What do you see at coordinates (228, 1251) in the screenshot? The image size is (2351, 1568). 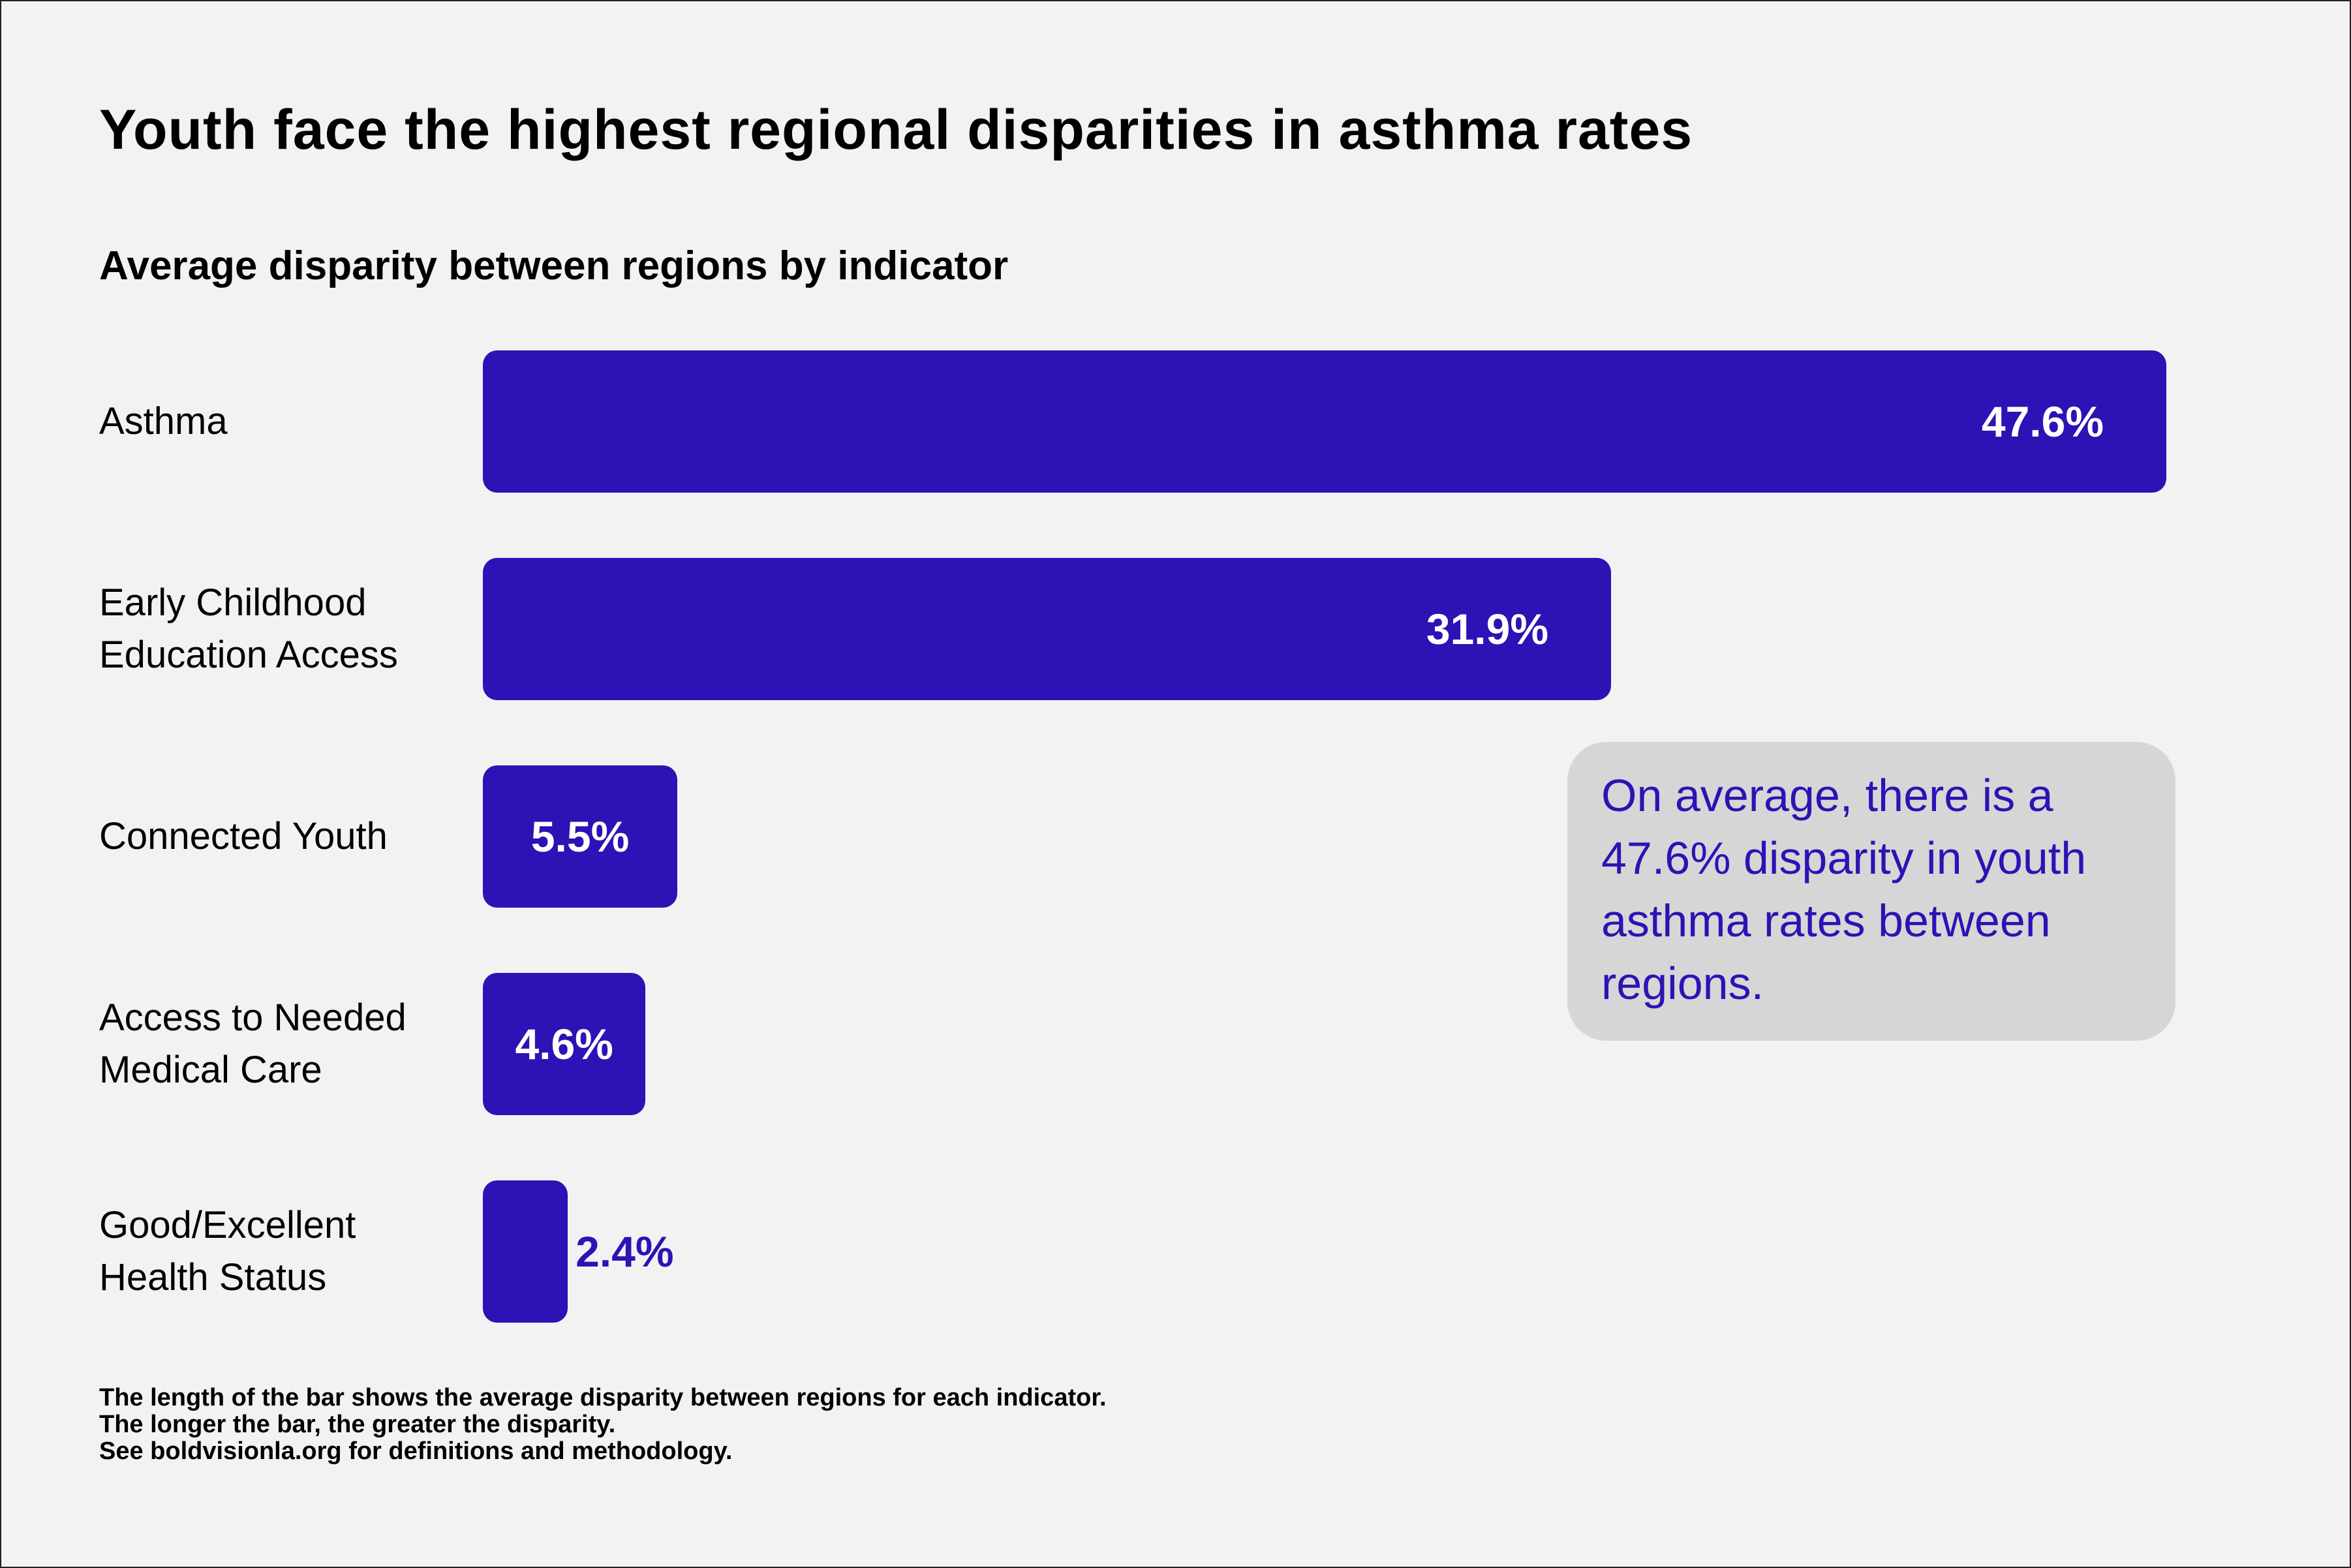 I see `category-label: Good/Excellent Health Status` at bounding box center [228, 1251].